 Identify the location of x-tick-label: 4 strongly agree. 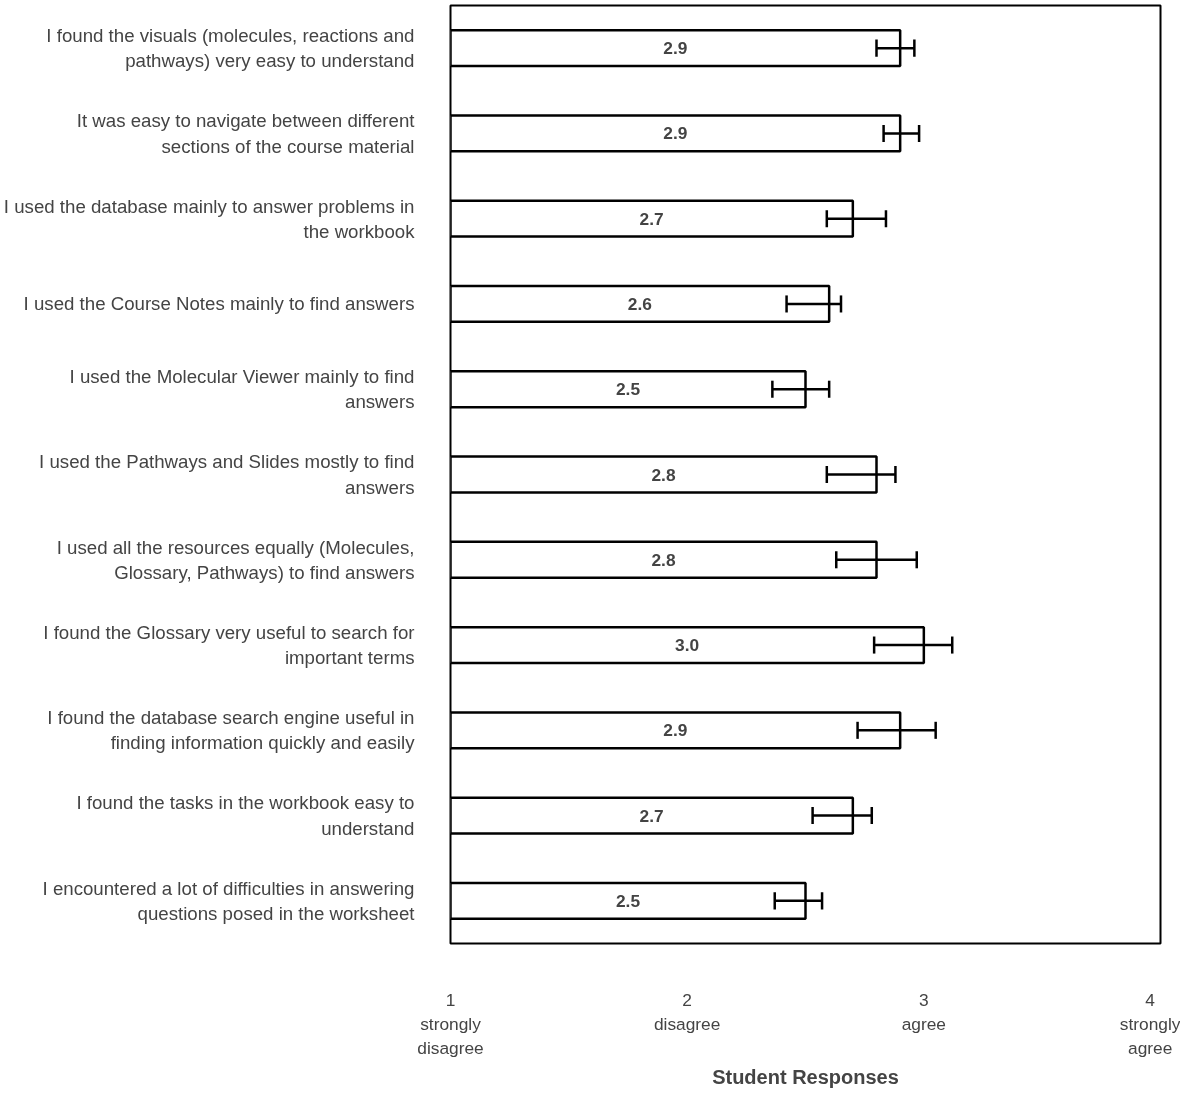
(1150, 1023).